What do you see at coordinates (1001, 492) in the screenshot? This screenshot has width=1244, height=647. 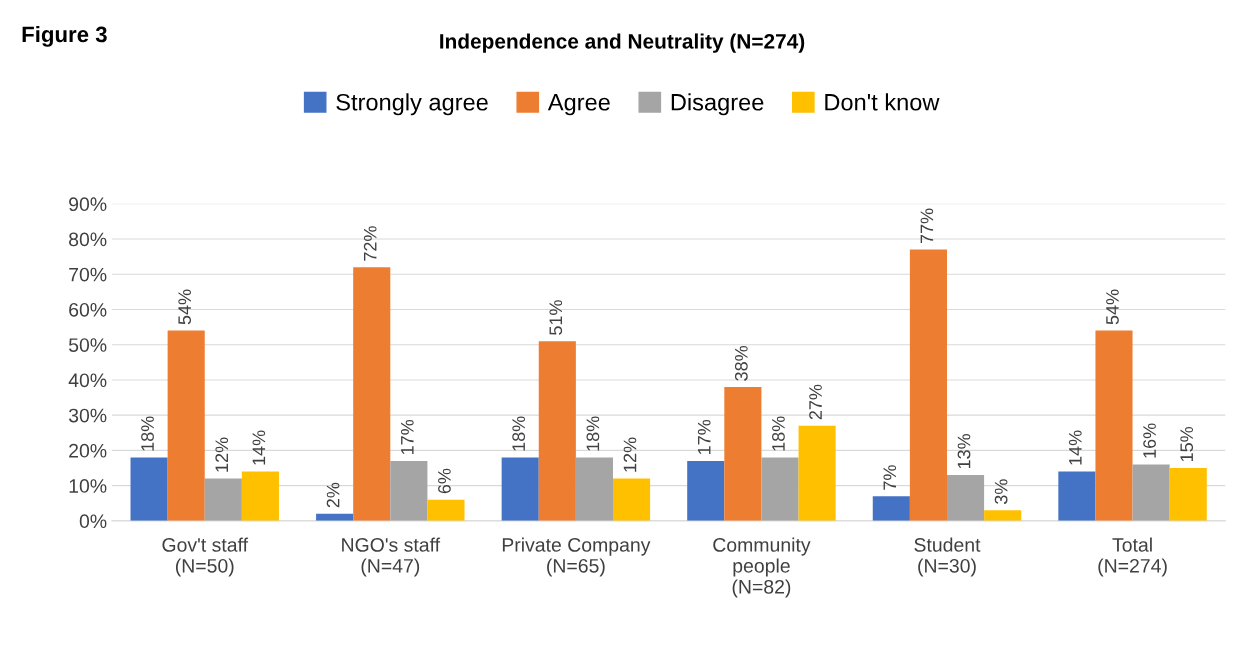 I see `data-label: 3%` at bounding box center [1001, 492].